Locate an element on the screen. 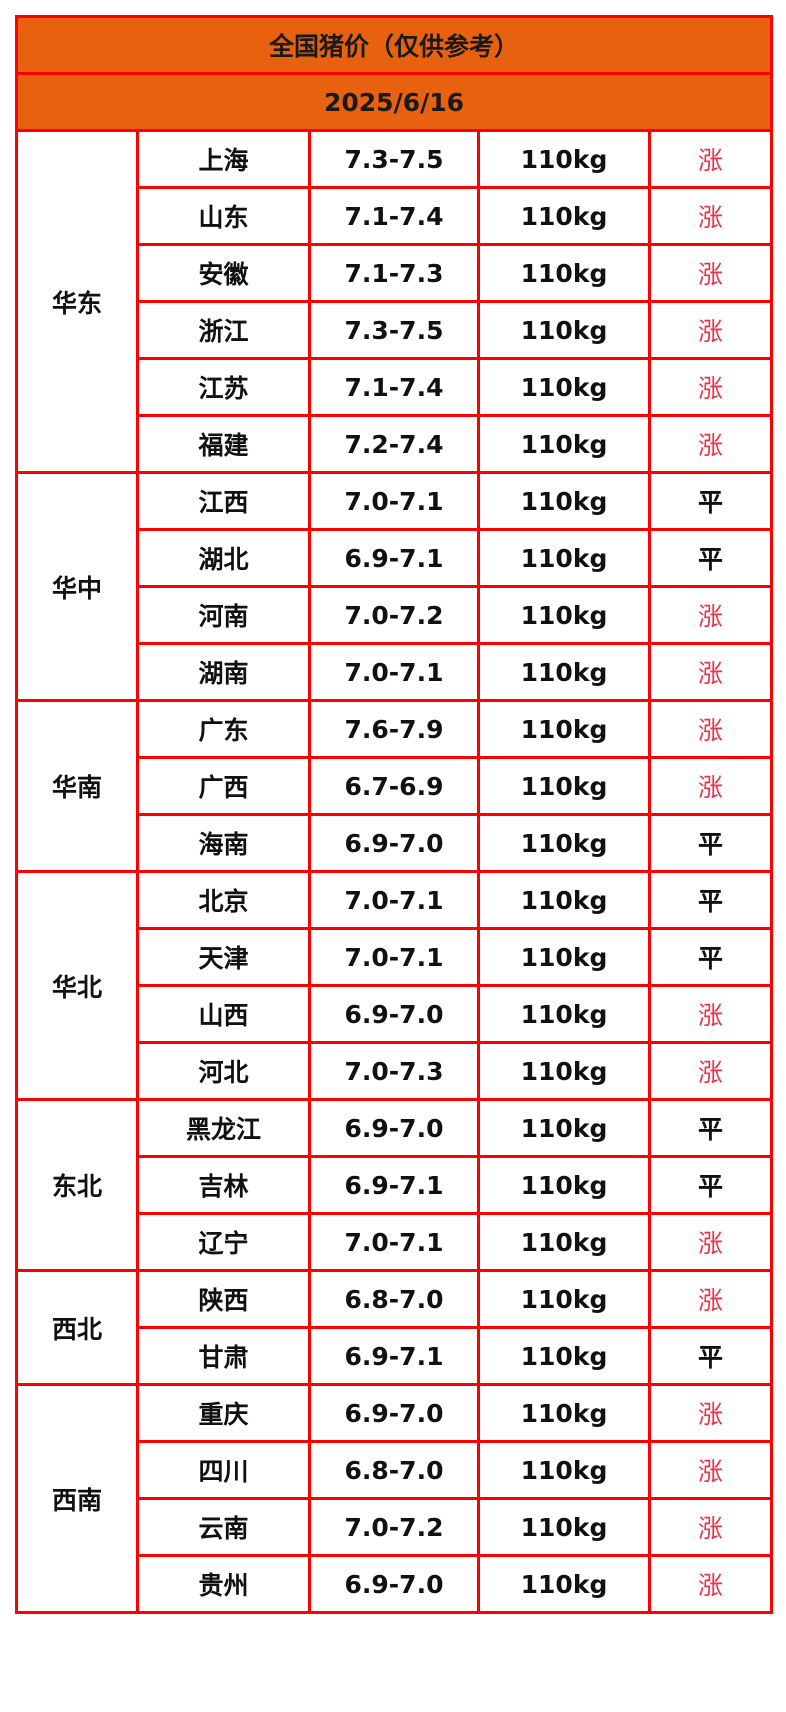 This screenshot has width=786, height=1712. province-cell: 四川 is located at coordinates (223, 1470).